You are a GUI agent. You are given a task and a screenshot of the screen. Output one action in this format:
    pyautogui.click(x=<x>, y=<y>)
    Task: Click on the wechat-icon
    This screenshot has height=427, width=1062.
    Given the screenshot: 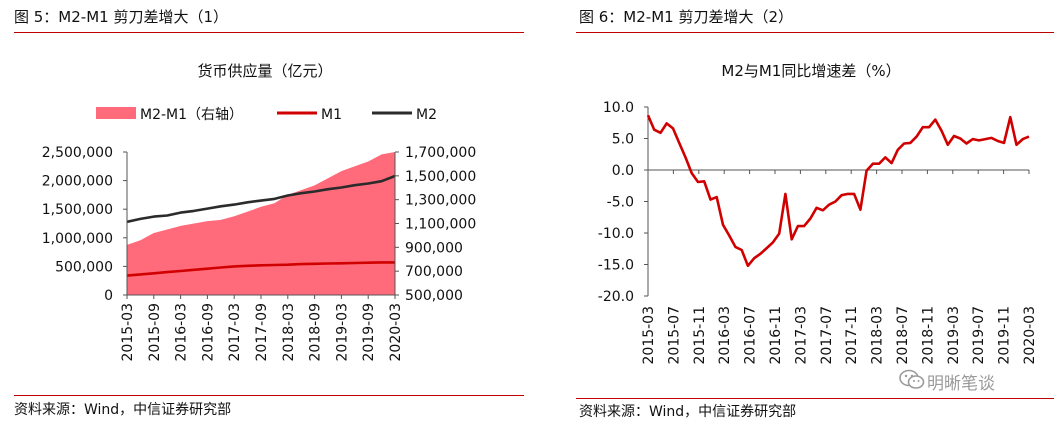 What is the action you would take?
    pyautogui.click(x=912, y=379)
    